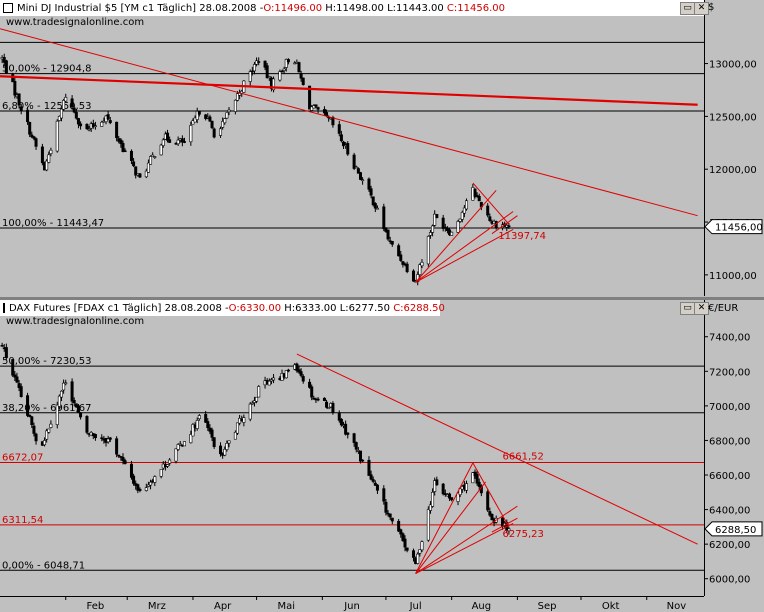 The width and height of the screenshot is (764, 612). I want to click on dax-y-tick-label: 6200,00, so click(729, 545).